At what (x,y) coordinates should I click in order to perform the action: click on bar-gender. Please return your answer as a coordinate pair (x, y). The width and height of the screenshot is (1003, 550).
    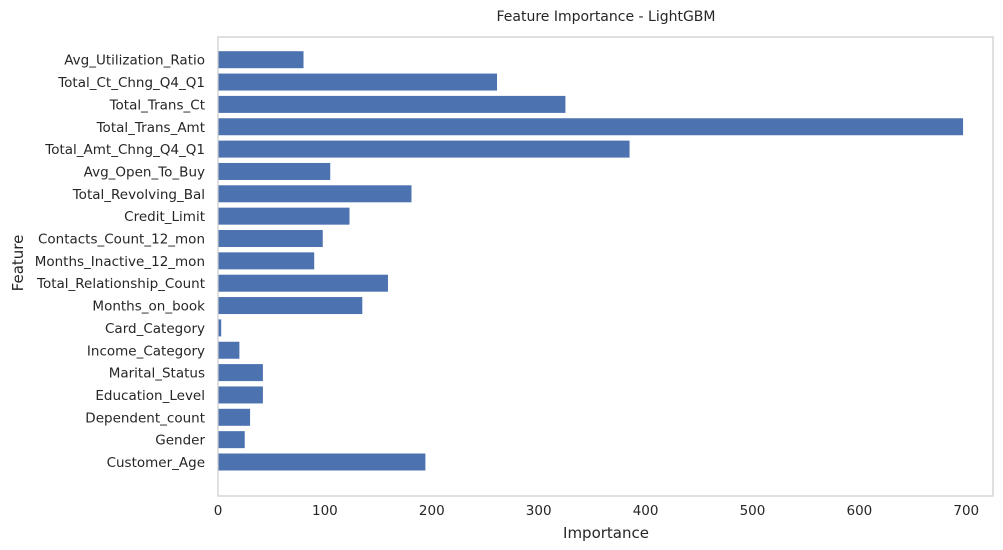
    Looking at the image, I should click on (231, 440).